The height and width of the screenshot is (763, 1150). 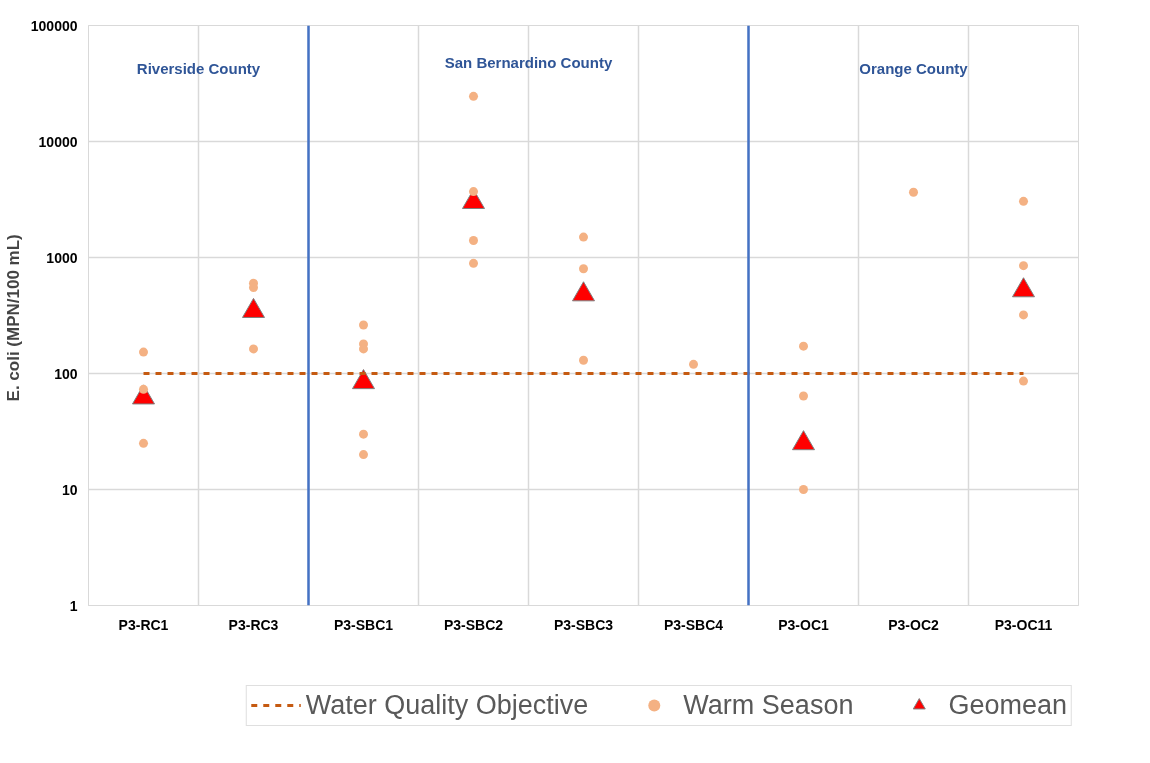 I want to click on legend-label: Geomean, so click(x=1007, y=705).